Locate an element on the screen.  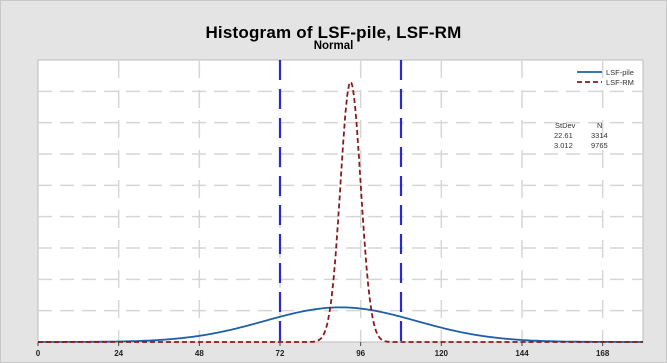
stats-cell: 3.012 is located at coordinates (563, 145).